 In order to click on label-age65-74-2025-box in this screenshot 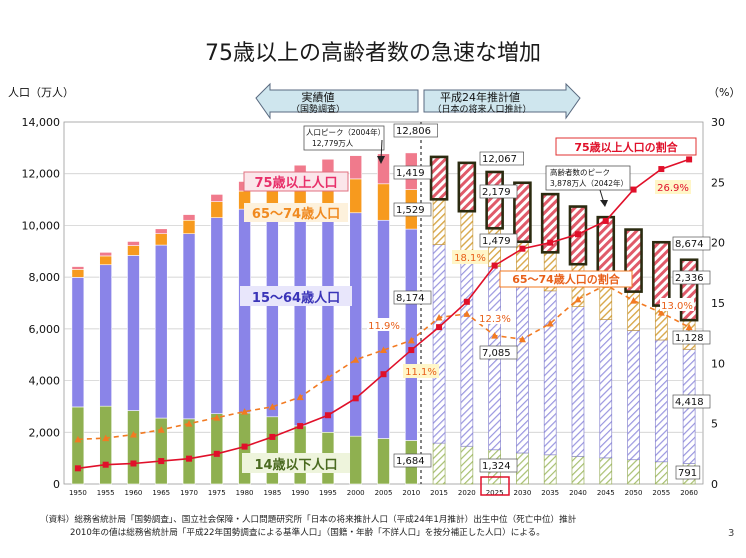, I will do `click(498, 240)`.